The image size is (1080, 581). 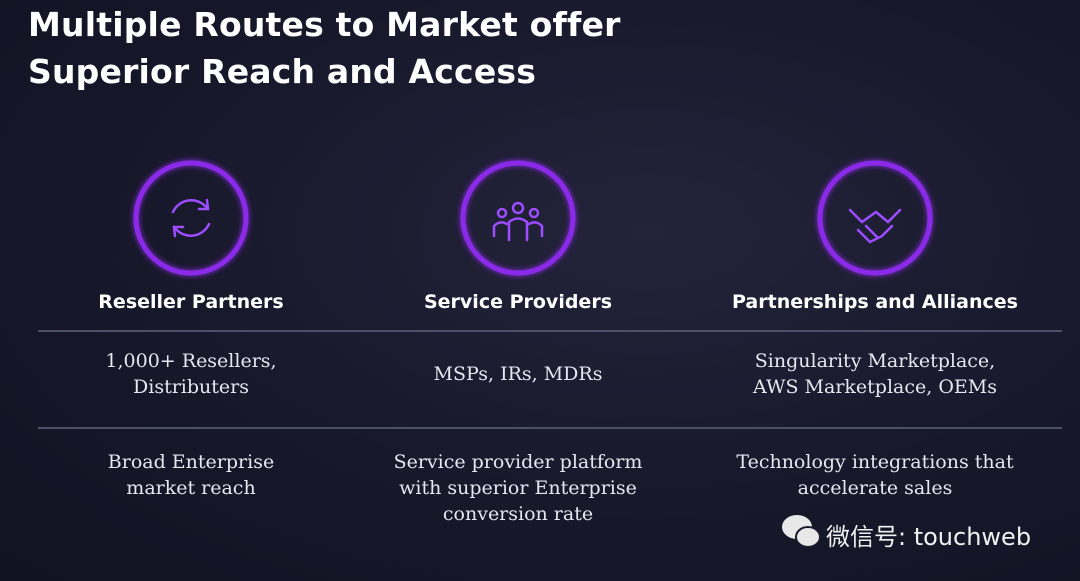 What do you see at coordinates (875, 488) in the screenshot?
I see `benefit-line: accelerate sales` at bounding box center [875, 488].